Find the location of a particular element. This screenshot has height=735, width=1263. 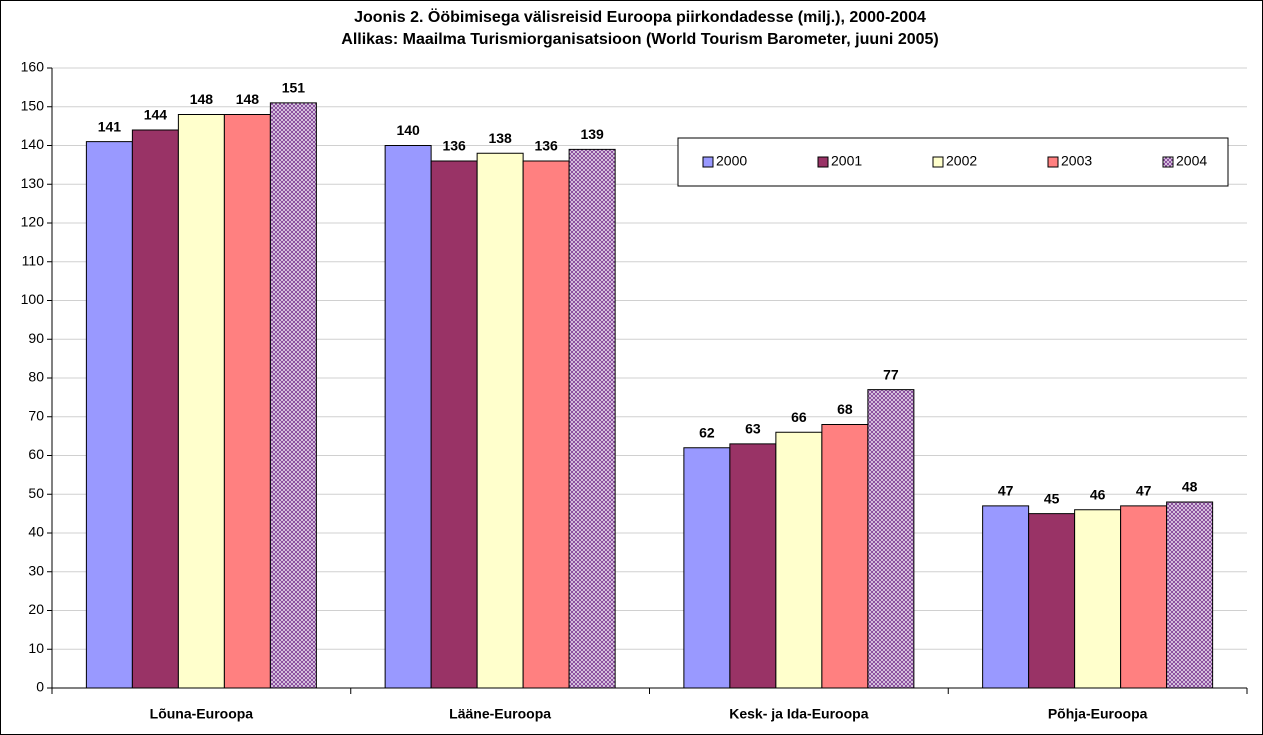

legend-label: 2000 is located at coordinates (731, 161).